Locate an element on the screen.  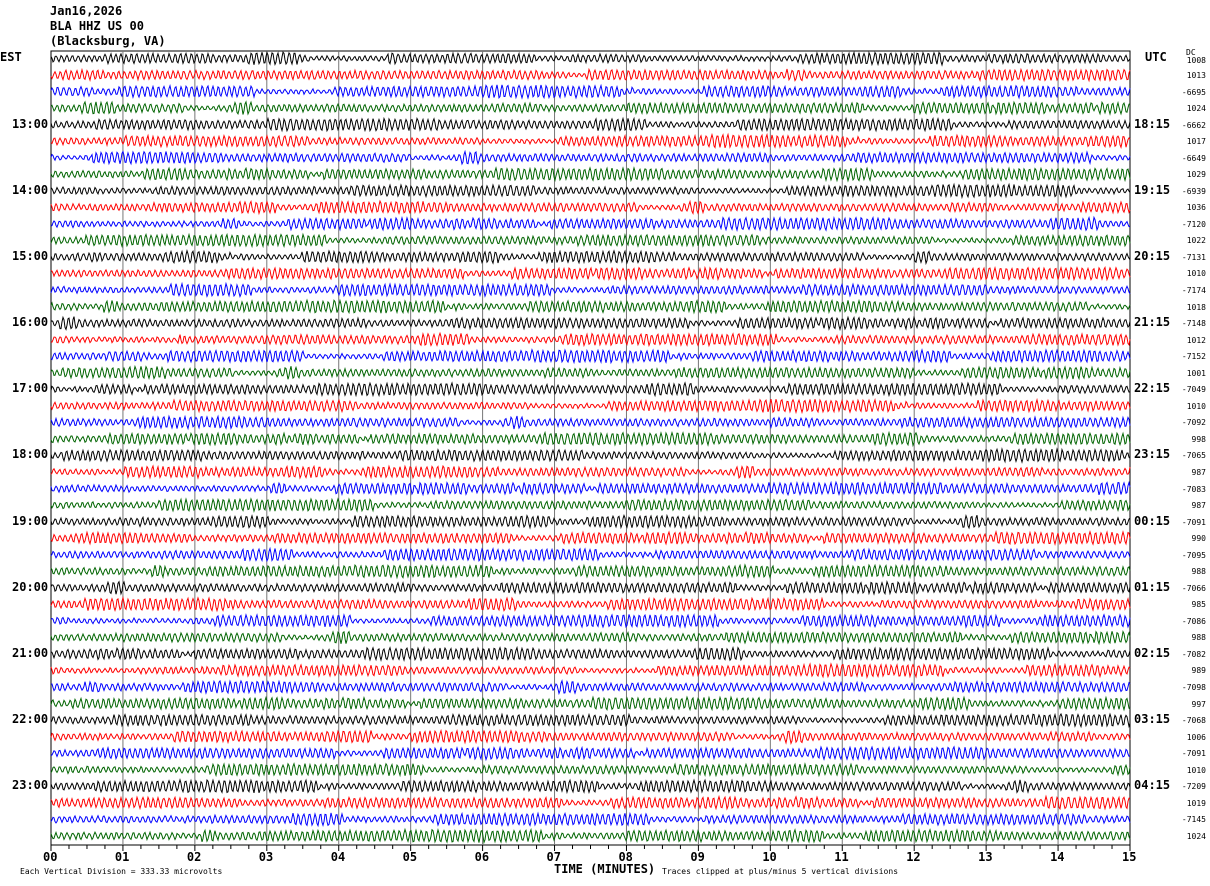
date-label: Jan16,2026 is located at coordinates (86, 11).